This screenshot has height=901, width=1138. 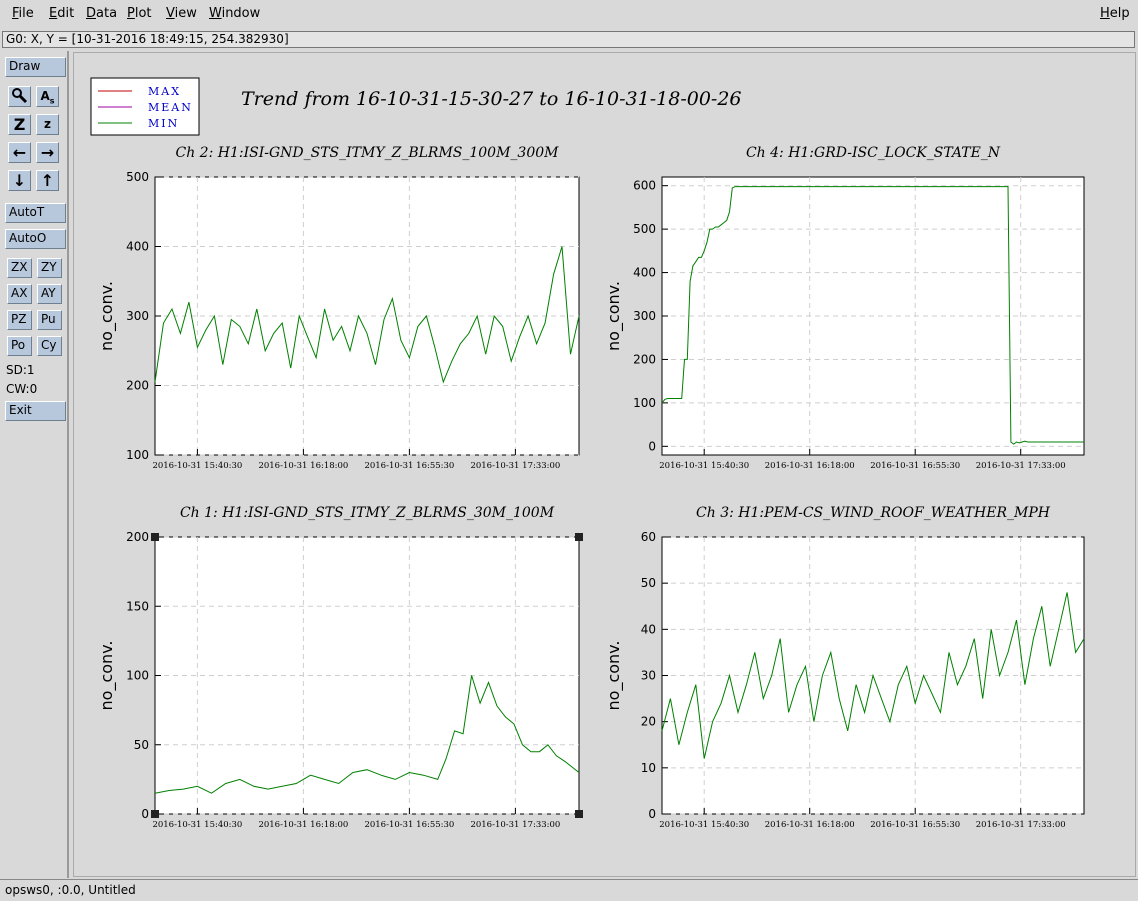 What do you see at coordinates (648, 722) in the screenshot?
I see `y-tick-label: 20` at bounding box center [648, 722].